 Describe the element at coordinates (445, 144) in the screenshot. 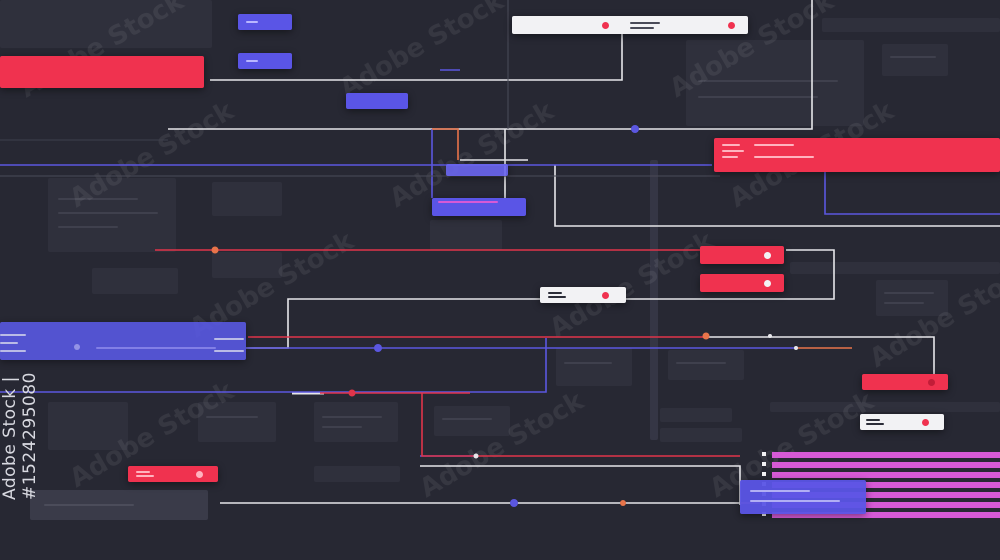

I see `wire-orange` at that location.